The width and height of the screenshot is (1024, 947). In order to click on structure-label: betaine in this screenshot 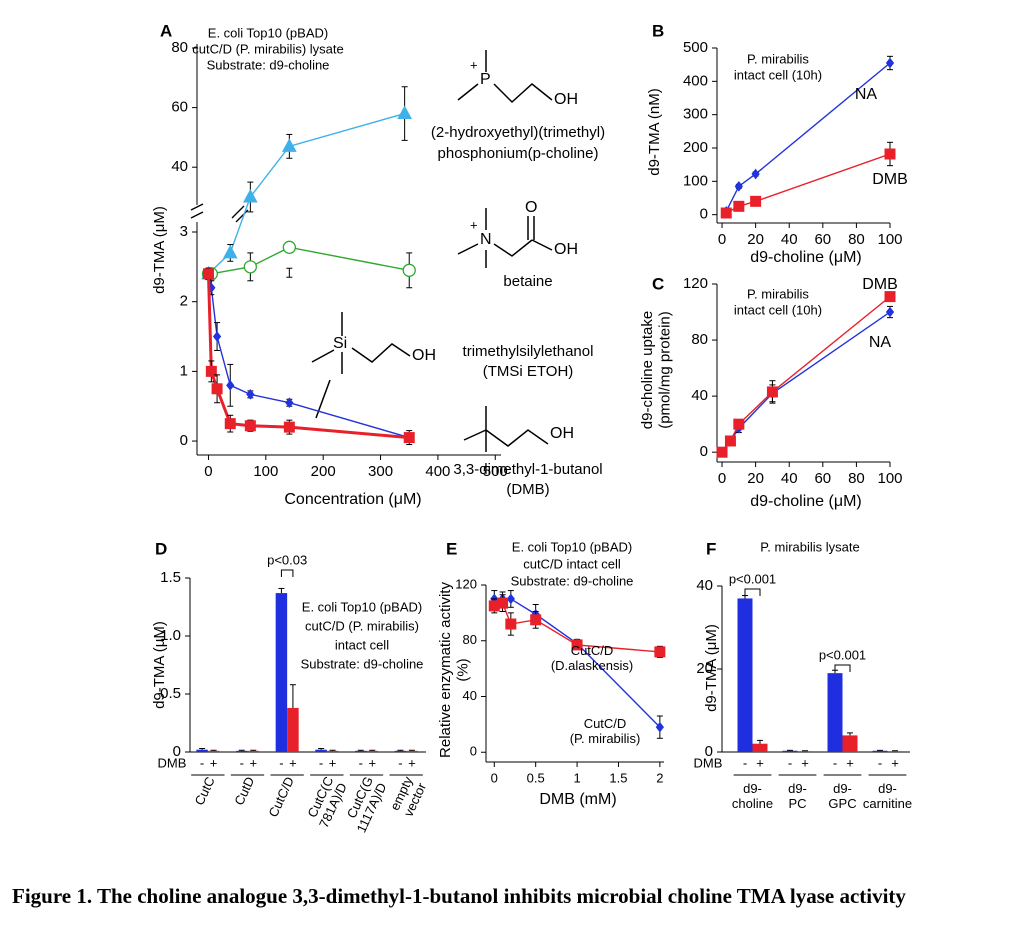, I will do `click(527, 281)`.